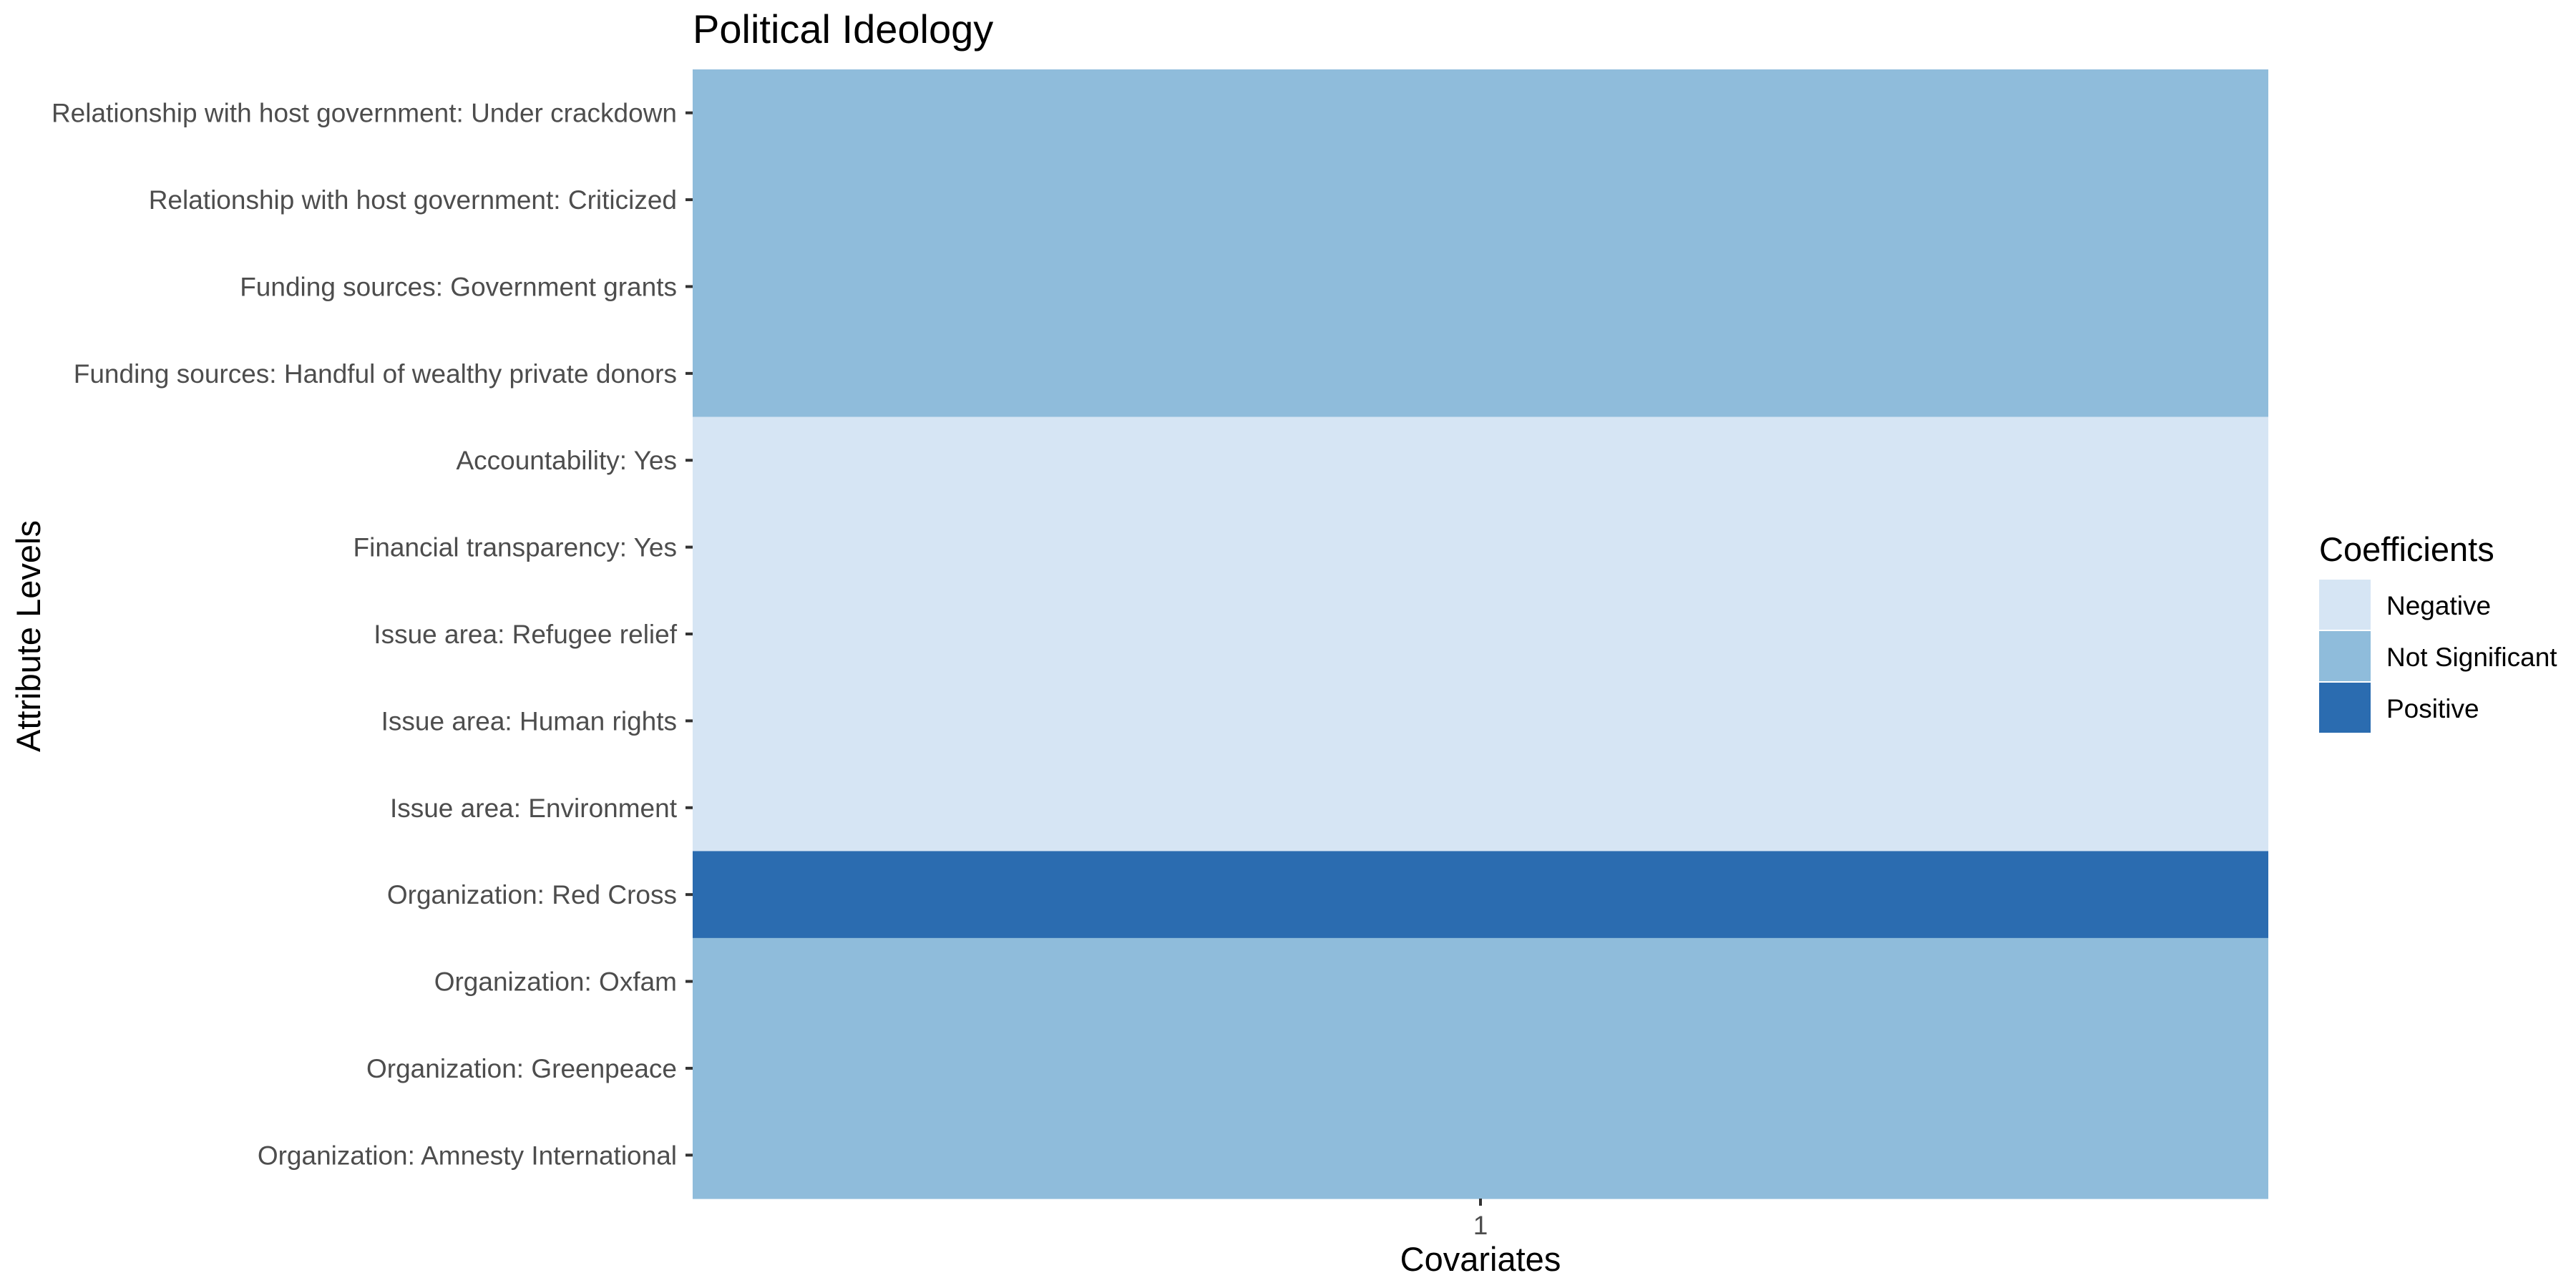  What do you see at coordinates (2438, 605) in the screenshot?
I see `legend-label: Negative` at bounding box center [2438, 605].